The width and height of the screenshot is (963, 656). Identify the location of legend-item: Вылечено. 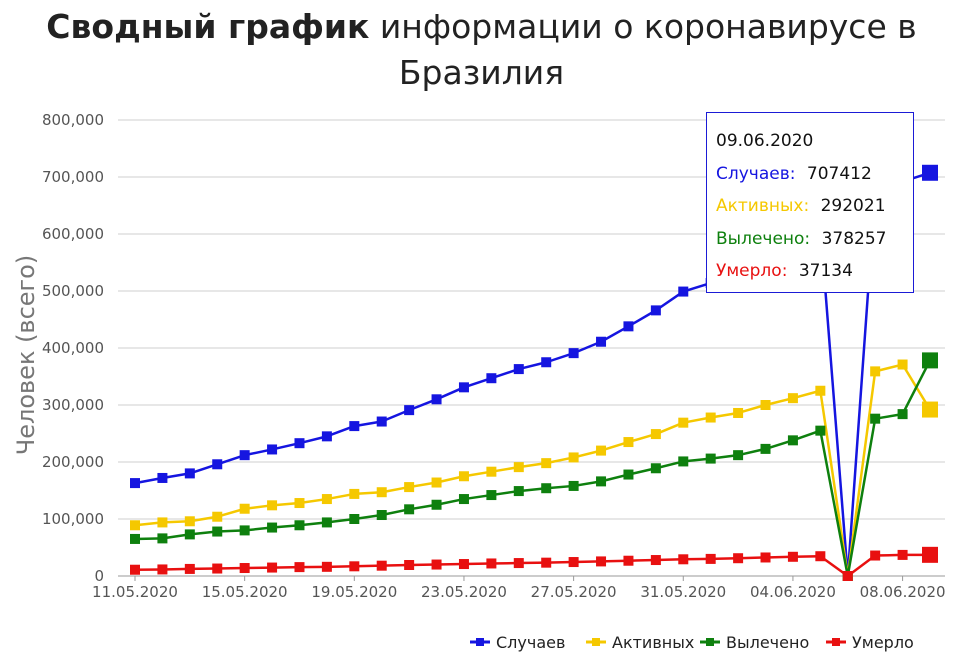
(754, 642).